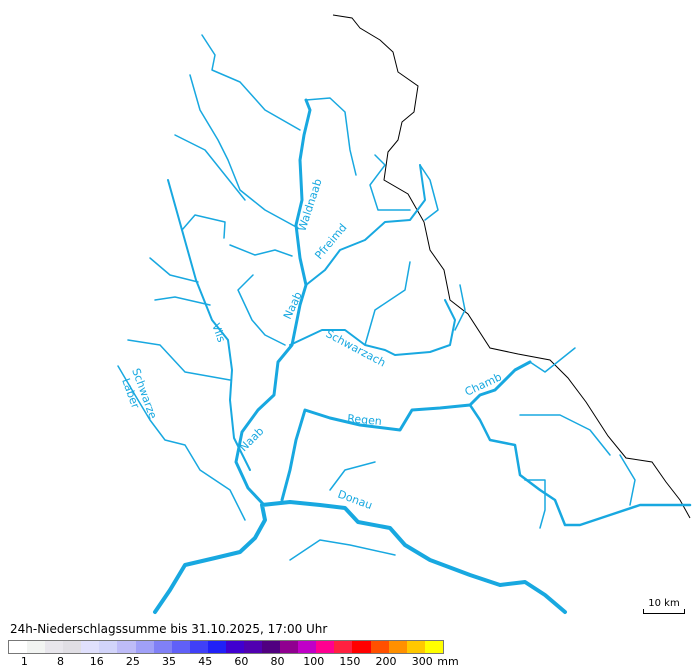 This screenshot has width=694, height=670. Describe the element at coordinates (406, 431) in the screenshot. I see `river-regen` at that location.